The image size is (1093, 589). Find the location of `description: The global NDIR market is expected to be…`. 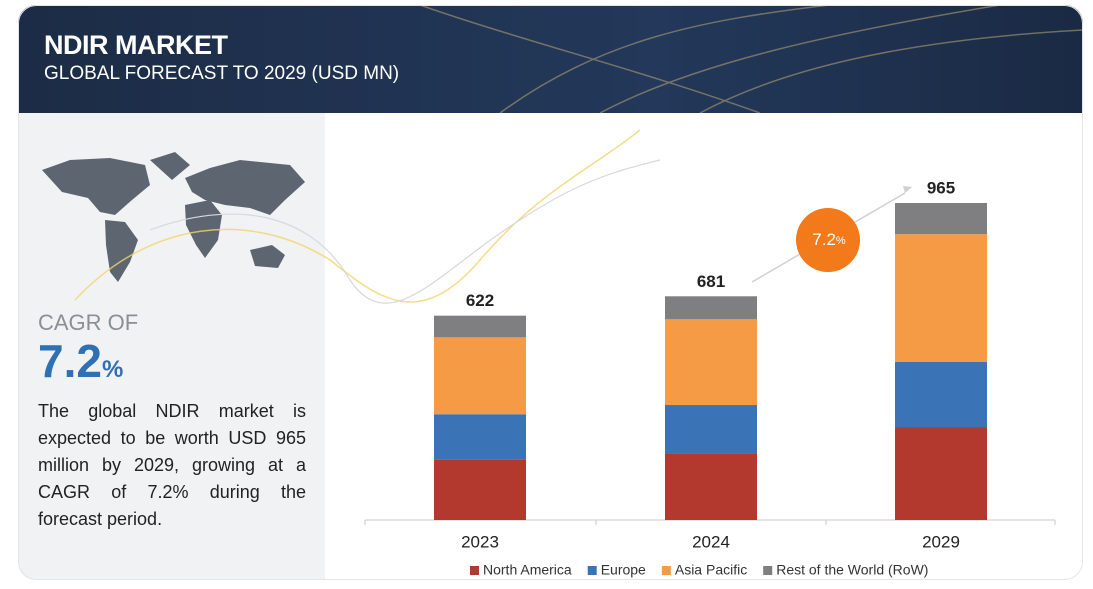

description: The global NDIR market is expected to be… is located at coordinates (172, 465).